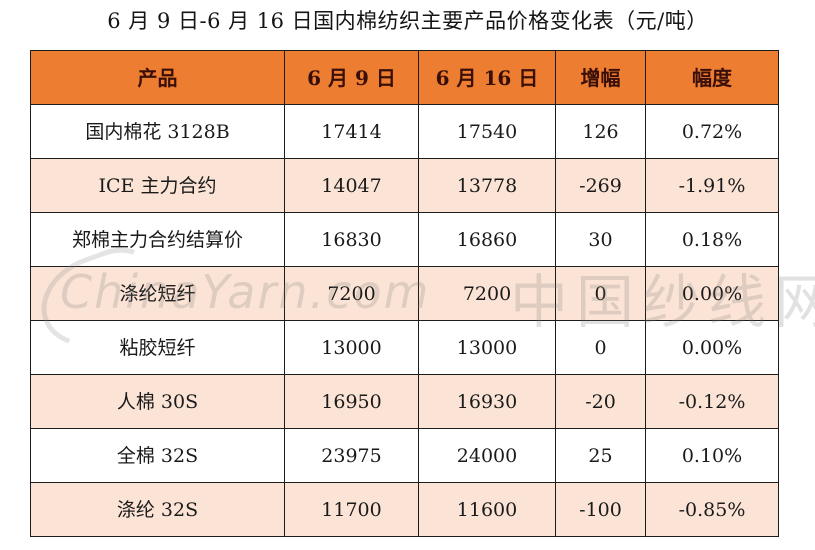 The width and height of the screenshot is (815, 550). I want to click on cell-product: ICE 主力合约, so click(157, 185).